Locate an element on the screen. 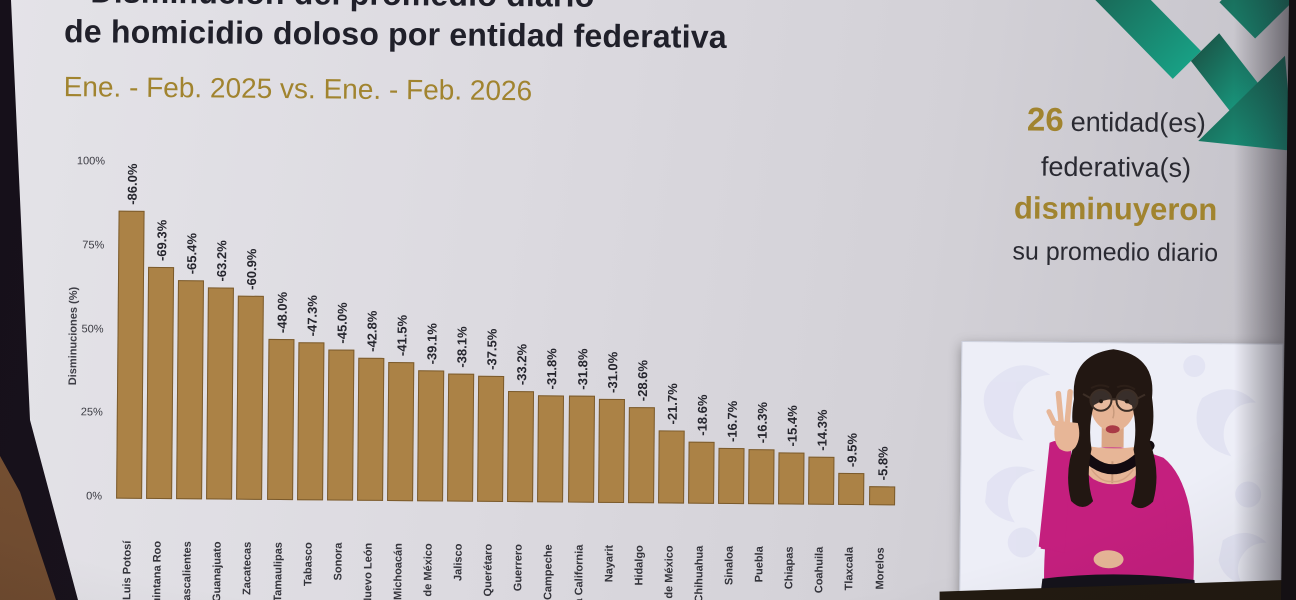  bar-value-label: -5.8% is located at coordinates (882, 462).